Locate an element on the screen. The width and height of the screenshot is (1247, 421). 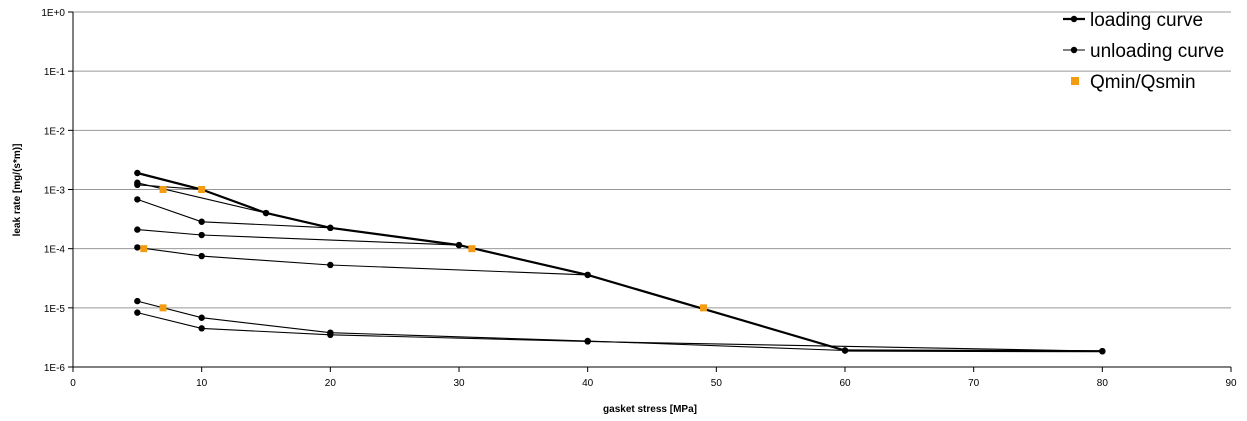
y-tick-label: 1E-4 is located at coordinates (55, 250).